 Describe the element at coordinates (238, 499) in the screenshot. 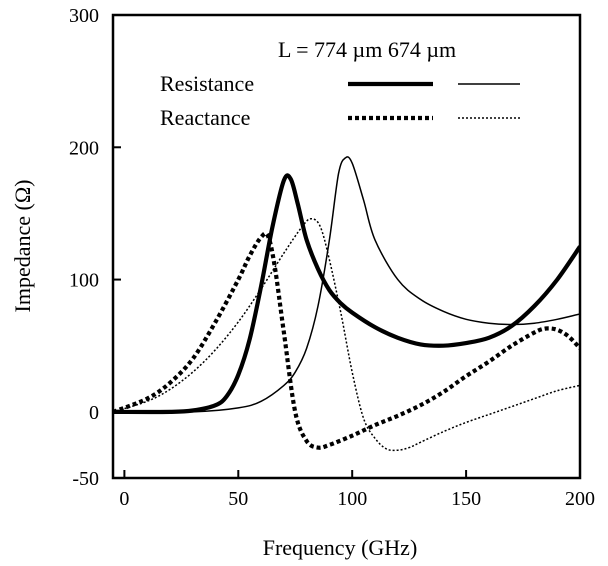

I see `x-tick-label: 50` at that location.